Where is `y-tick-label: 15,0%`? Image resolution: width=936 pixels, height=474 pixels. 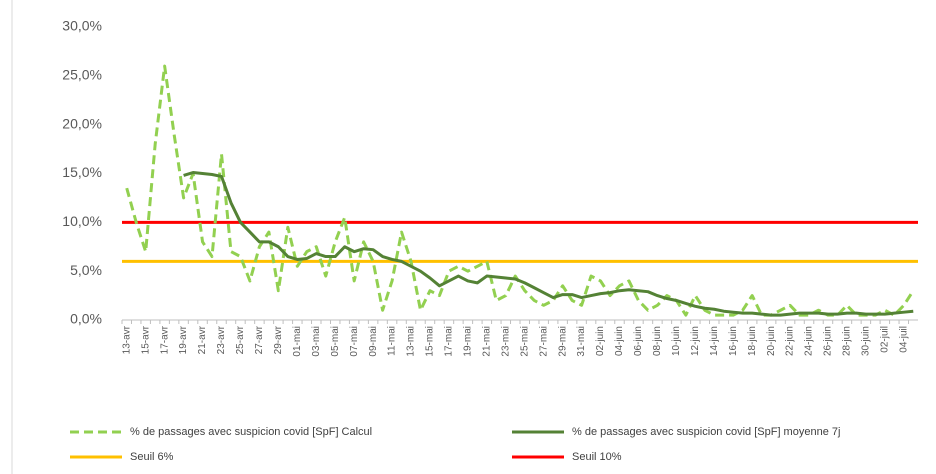
y-tick-label: 15,0% is located at coordinates (82, 172).